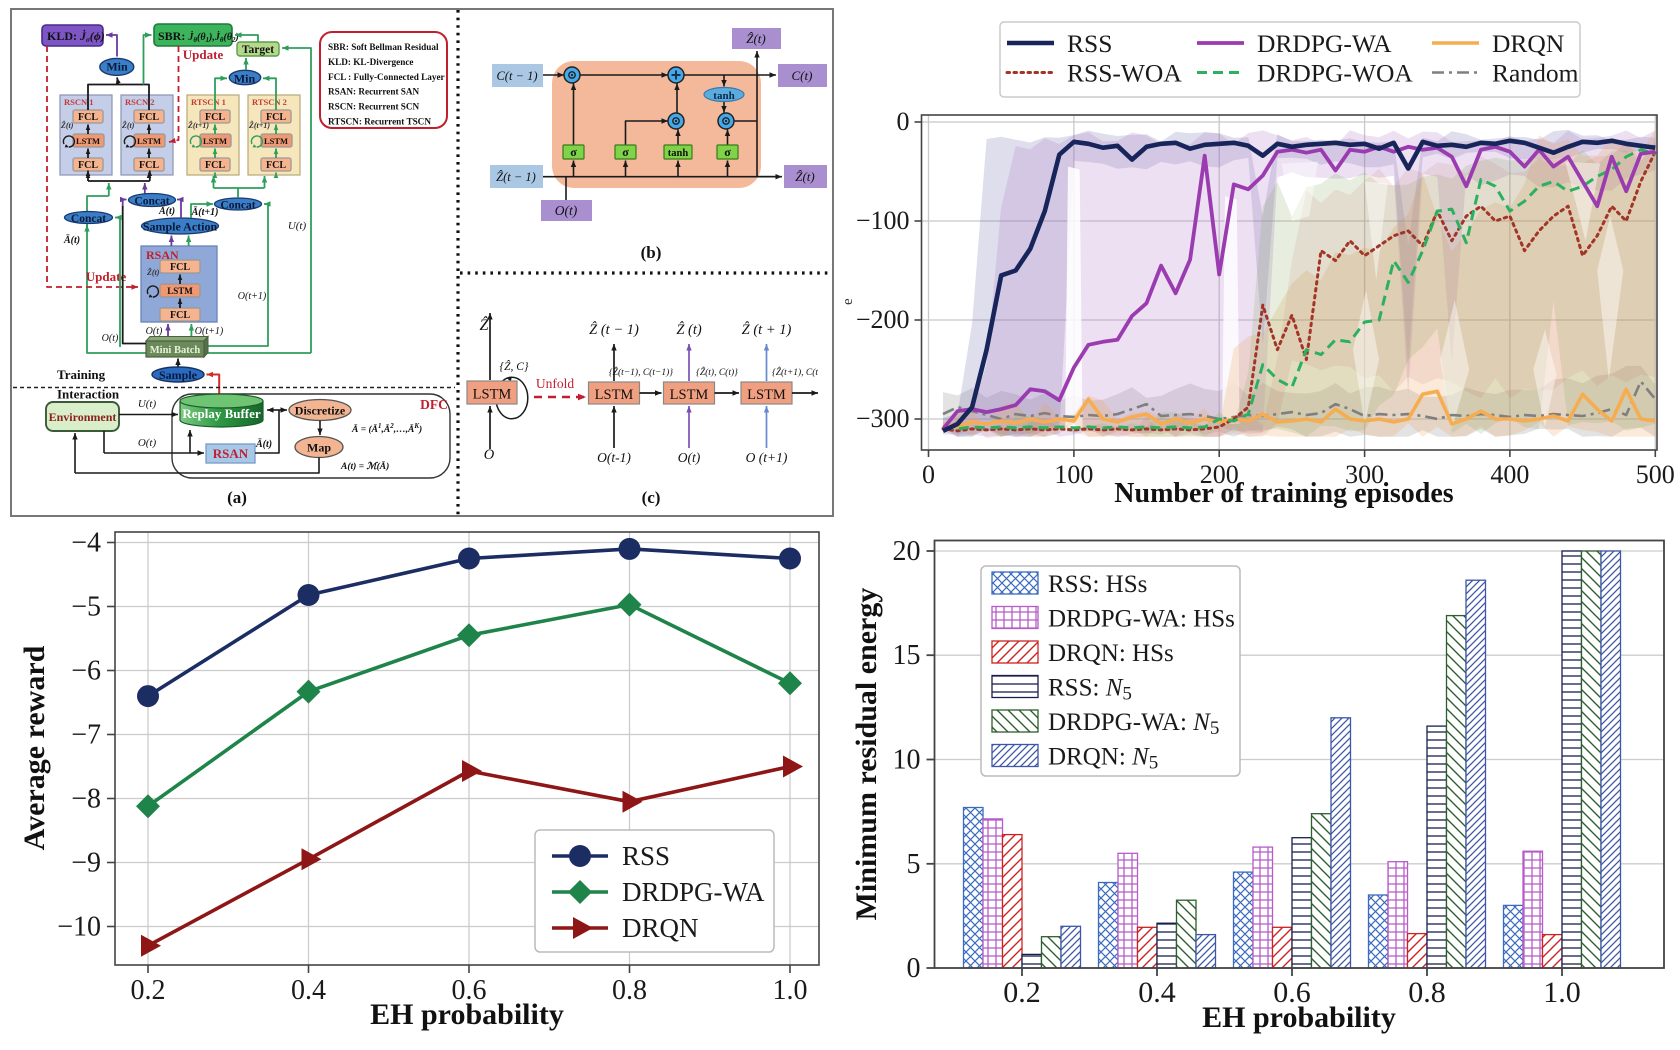 The width and height of the screenshot is (1680, 1050). What do you see at coordinates (1364, 474) in the screenshot?
I see `svg-text: 300` at bounding box center [1364, 474].